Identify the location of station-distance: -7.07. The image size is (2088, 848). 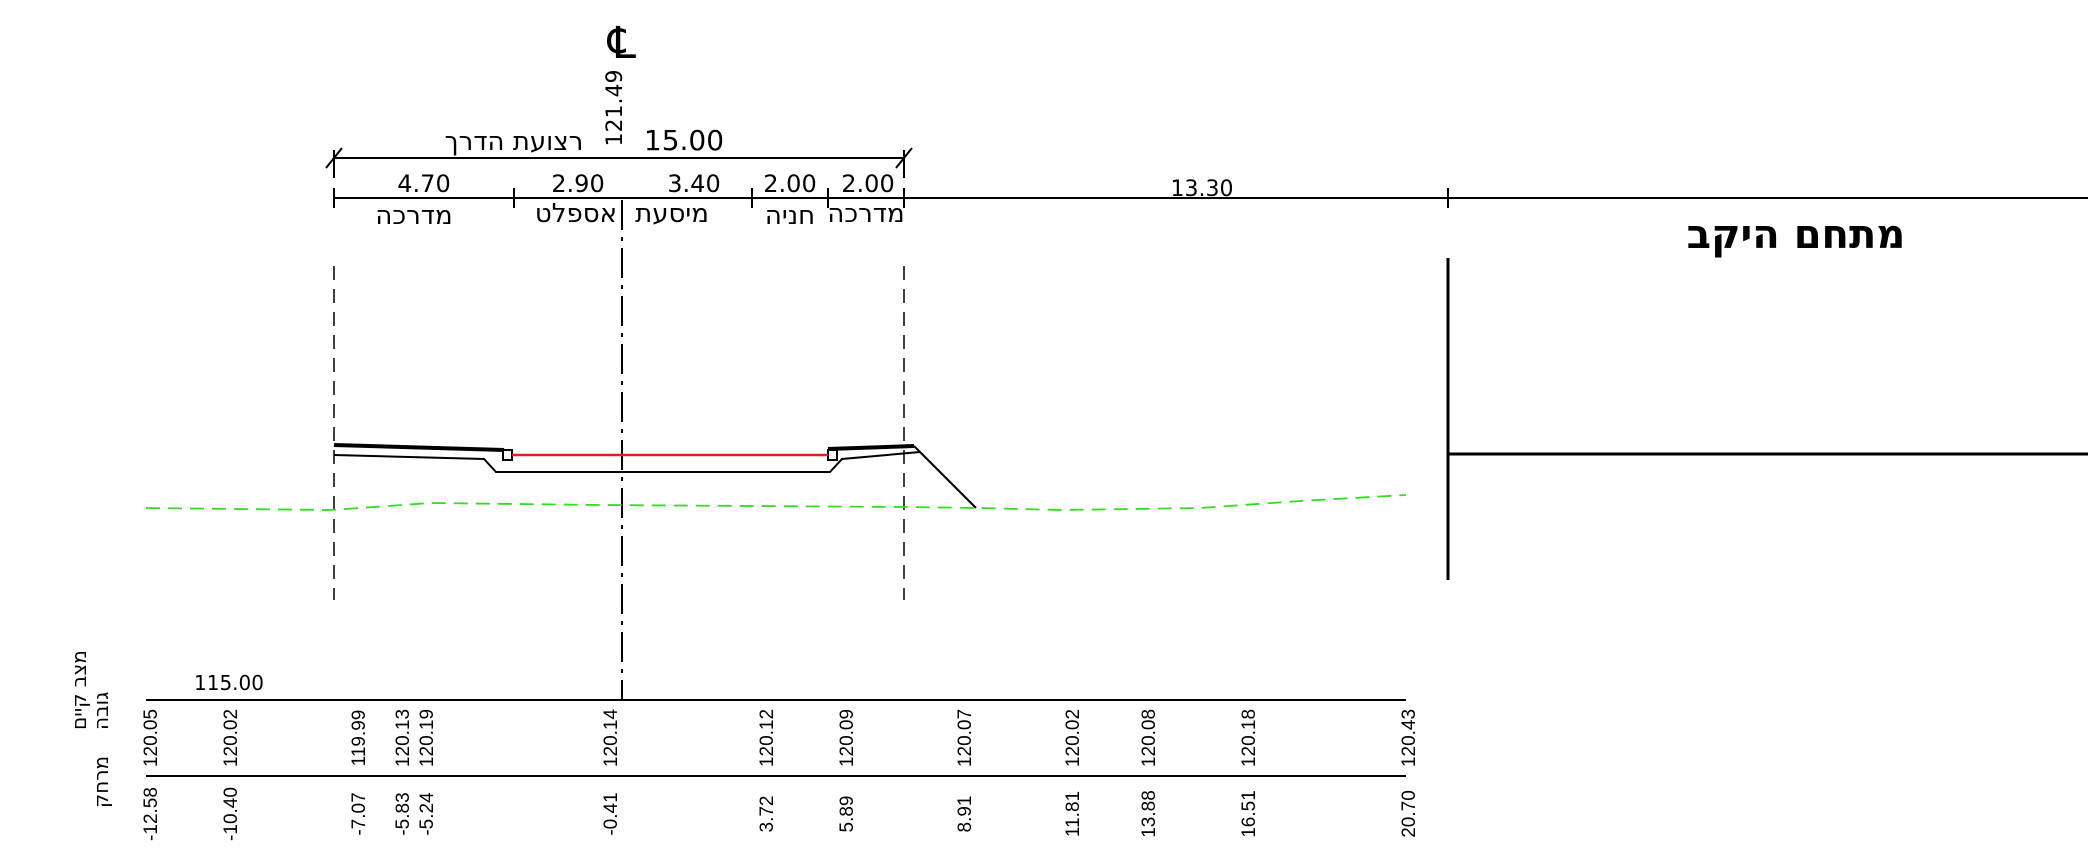
(359, 813).